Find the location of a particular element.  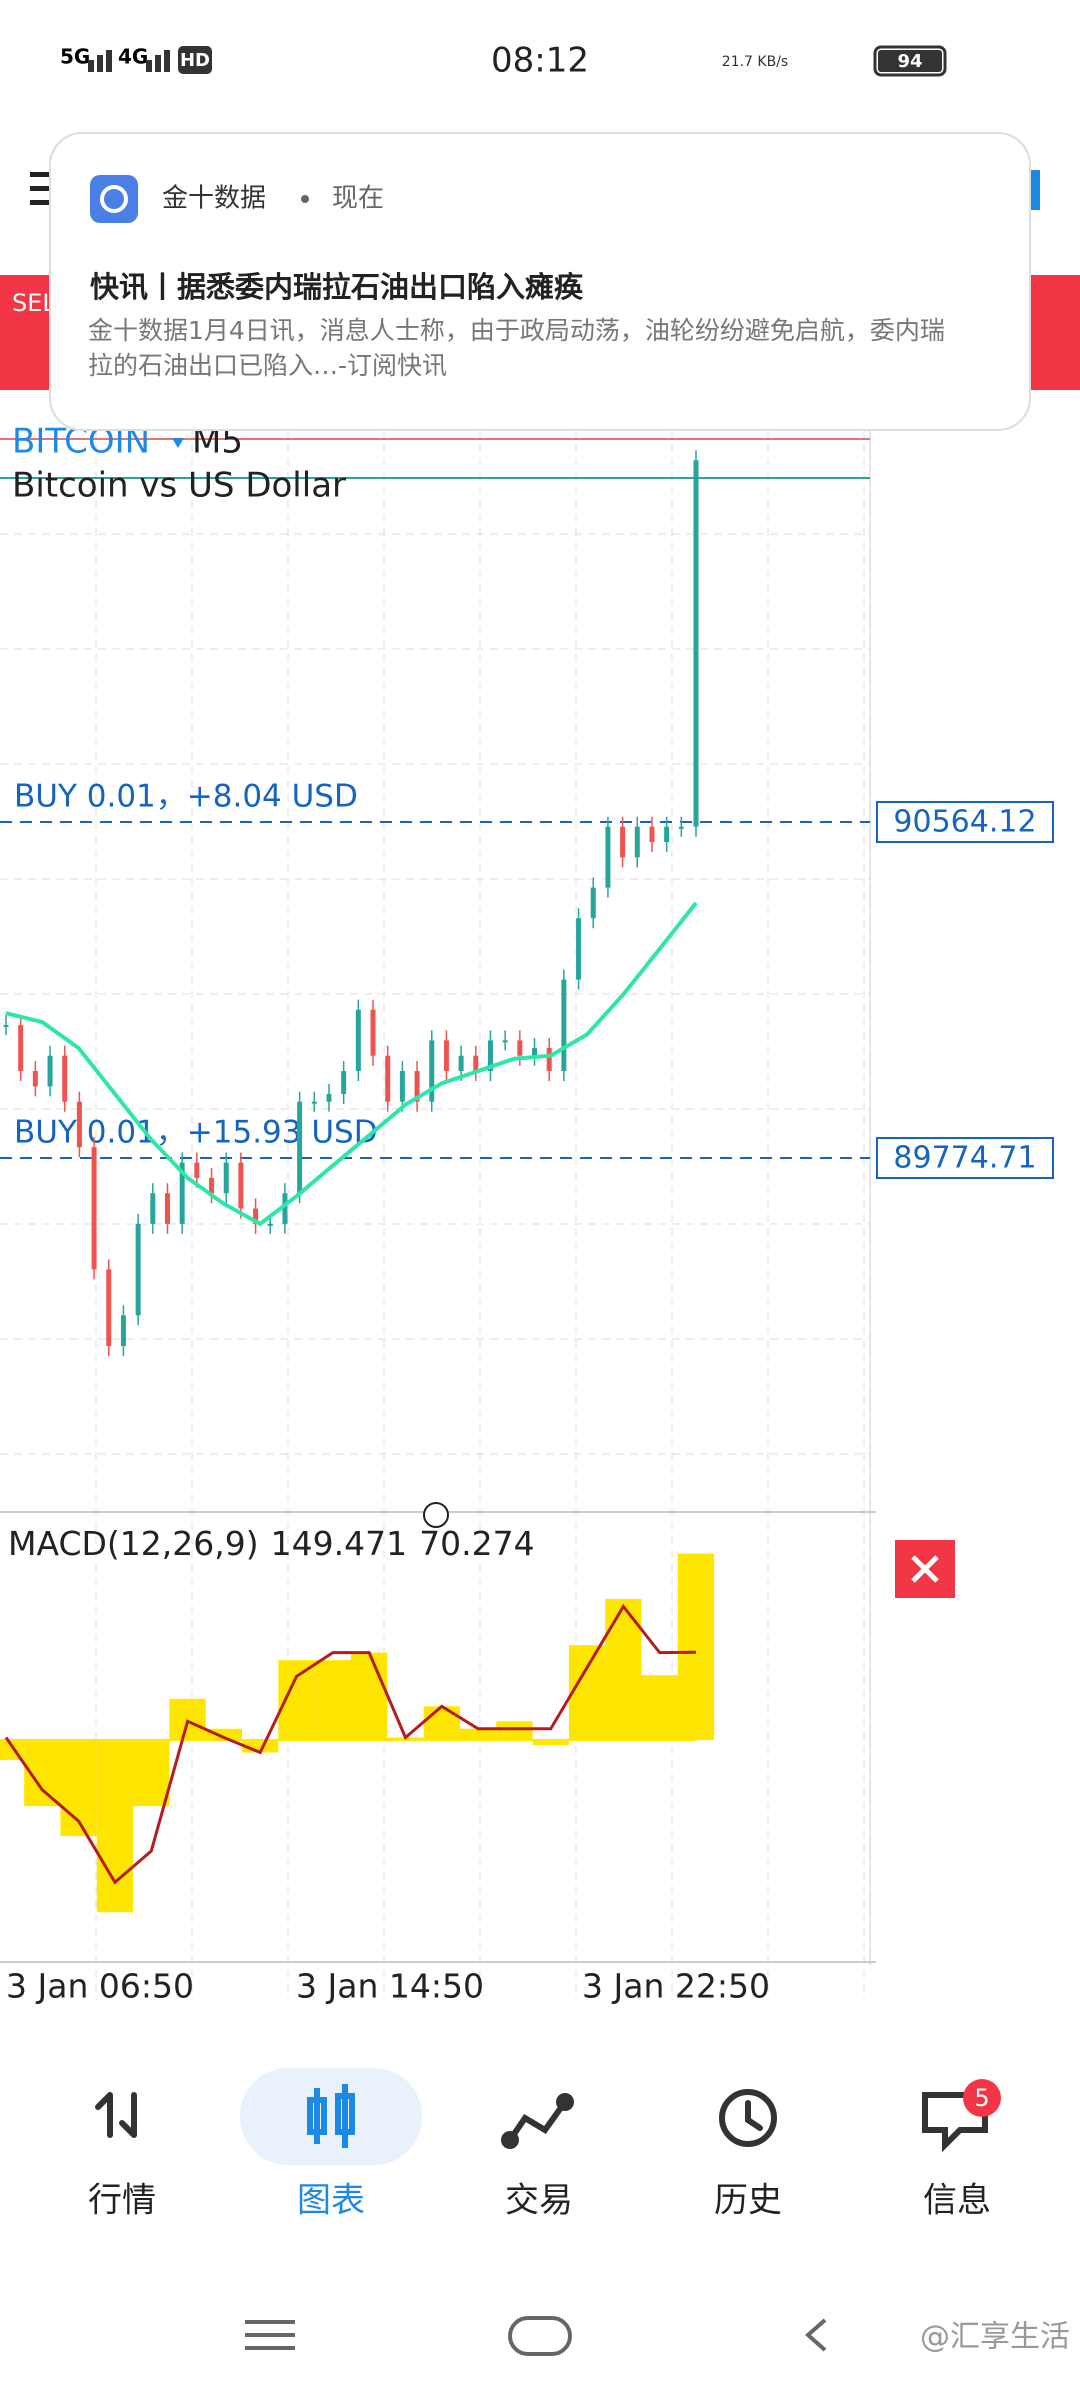

macd-part: 149.471 is located at coordinates (339, 1543).